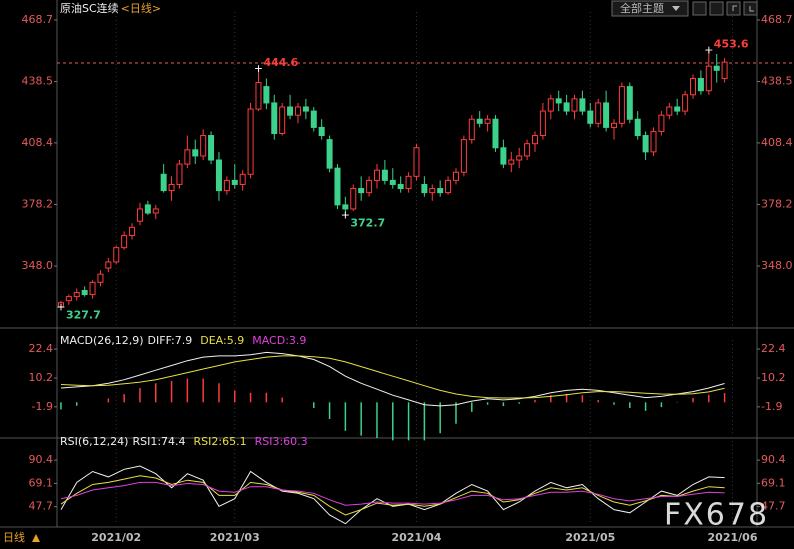  I want to click on x-tick-label: 2021/03, so click(235, 537).